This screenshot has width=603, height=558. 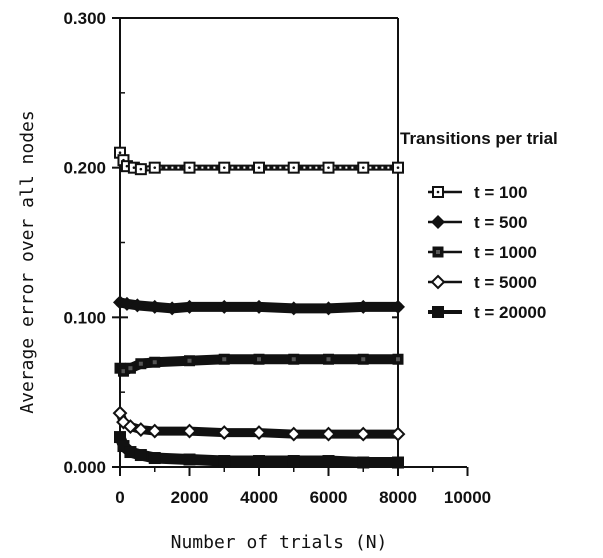 What do you see at coordinates (84, 317) in the screenshot?
I see `y-tick-label: 0.100` at bounding box center [84, 317].